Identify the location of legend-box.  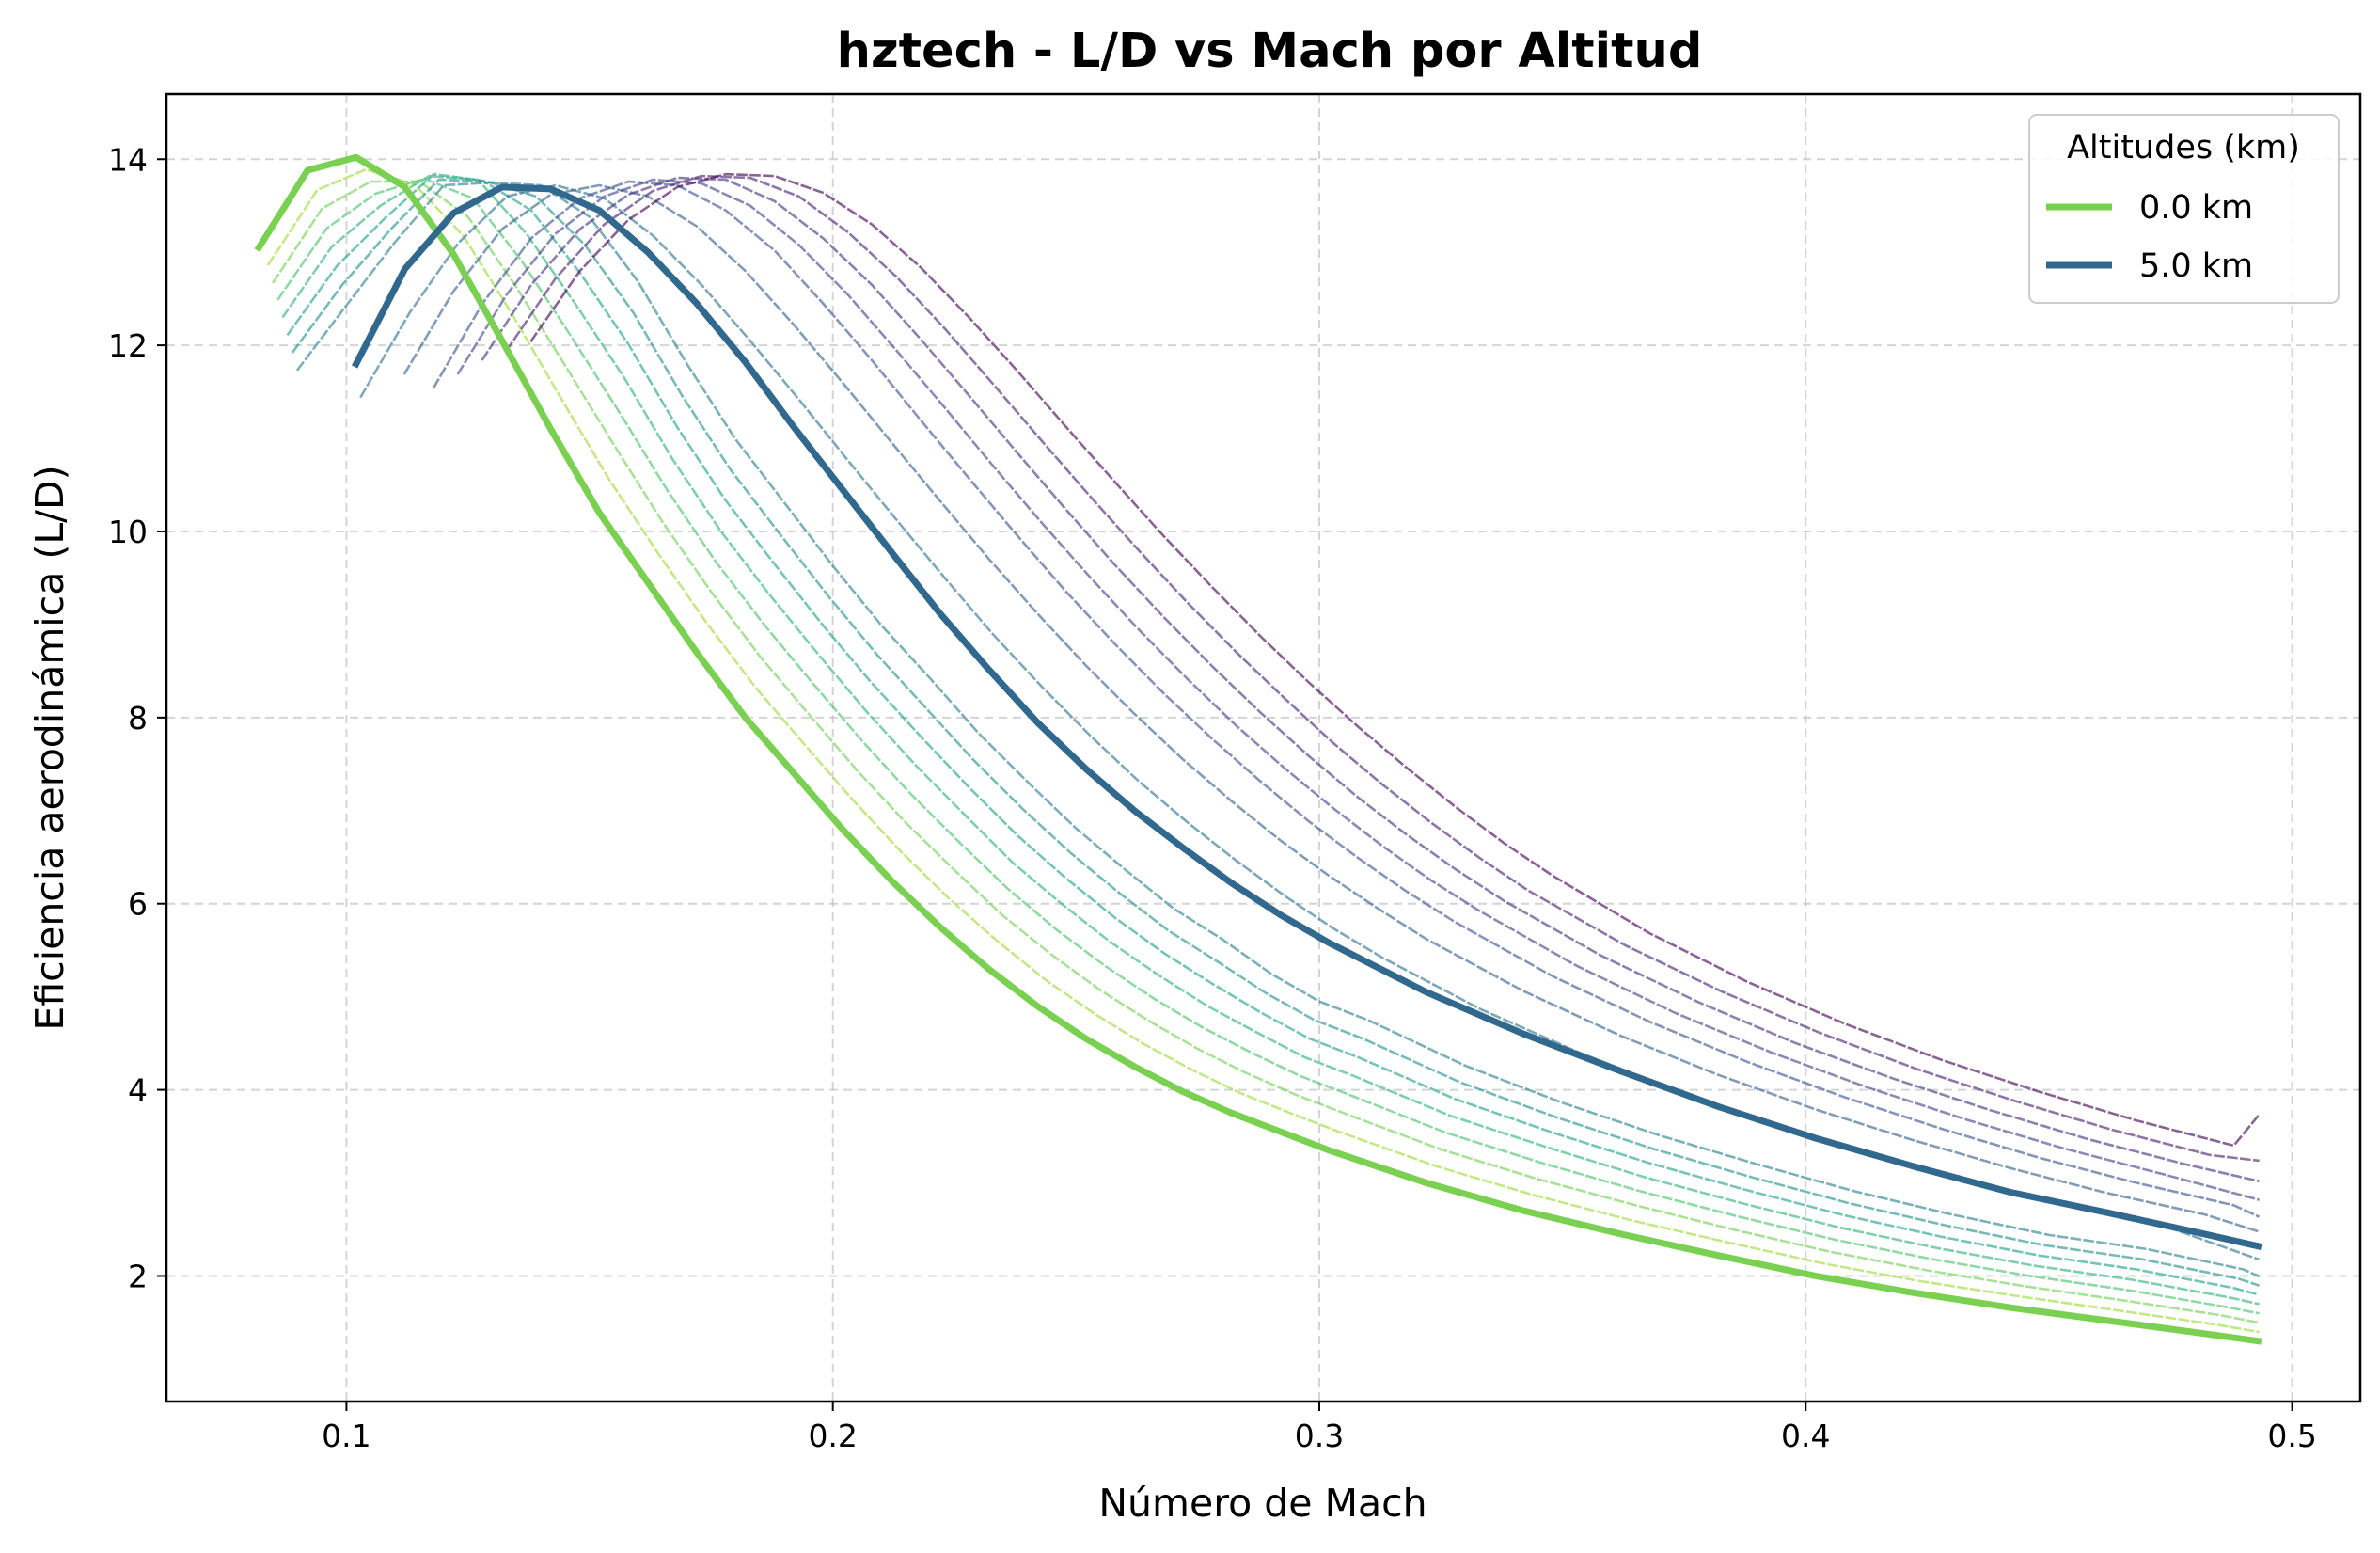
(2184, 209).